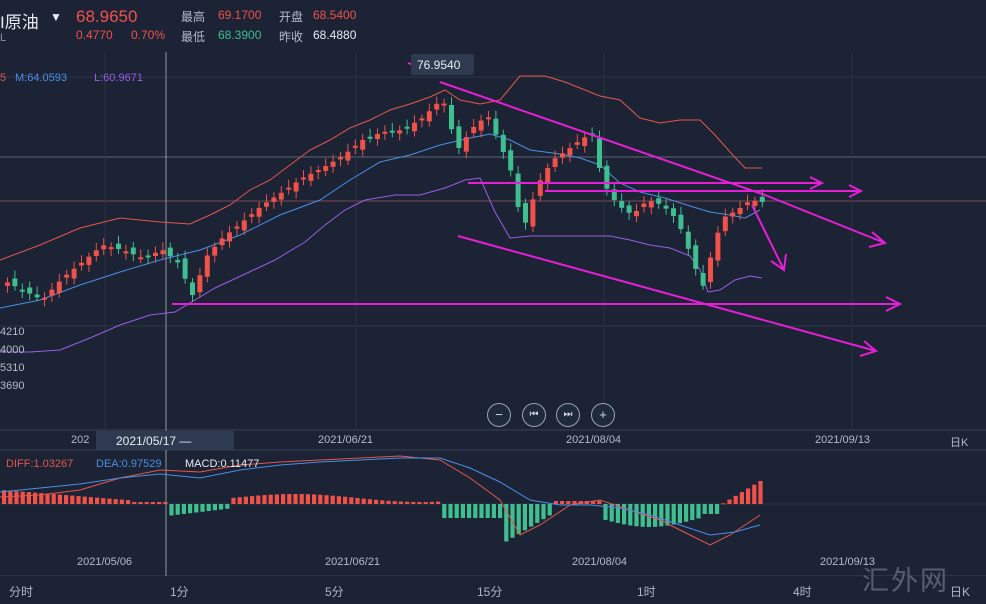 This screenshot has height=604, width=986. Describe the element at coordinates (240, 35) in the screenshot. I see `low-value: 68.3900` at that location.